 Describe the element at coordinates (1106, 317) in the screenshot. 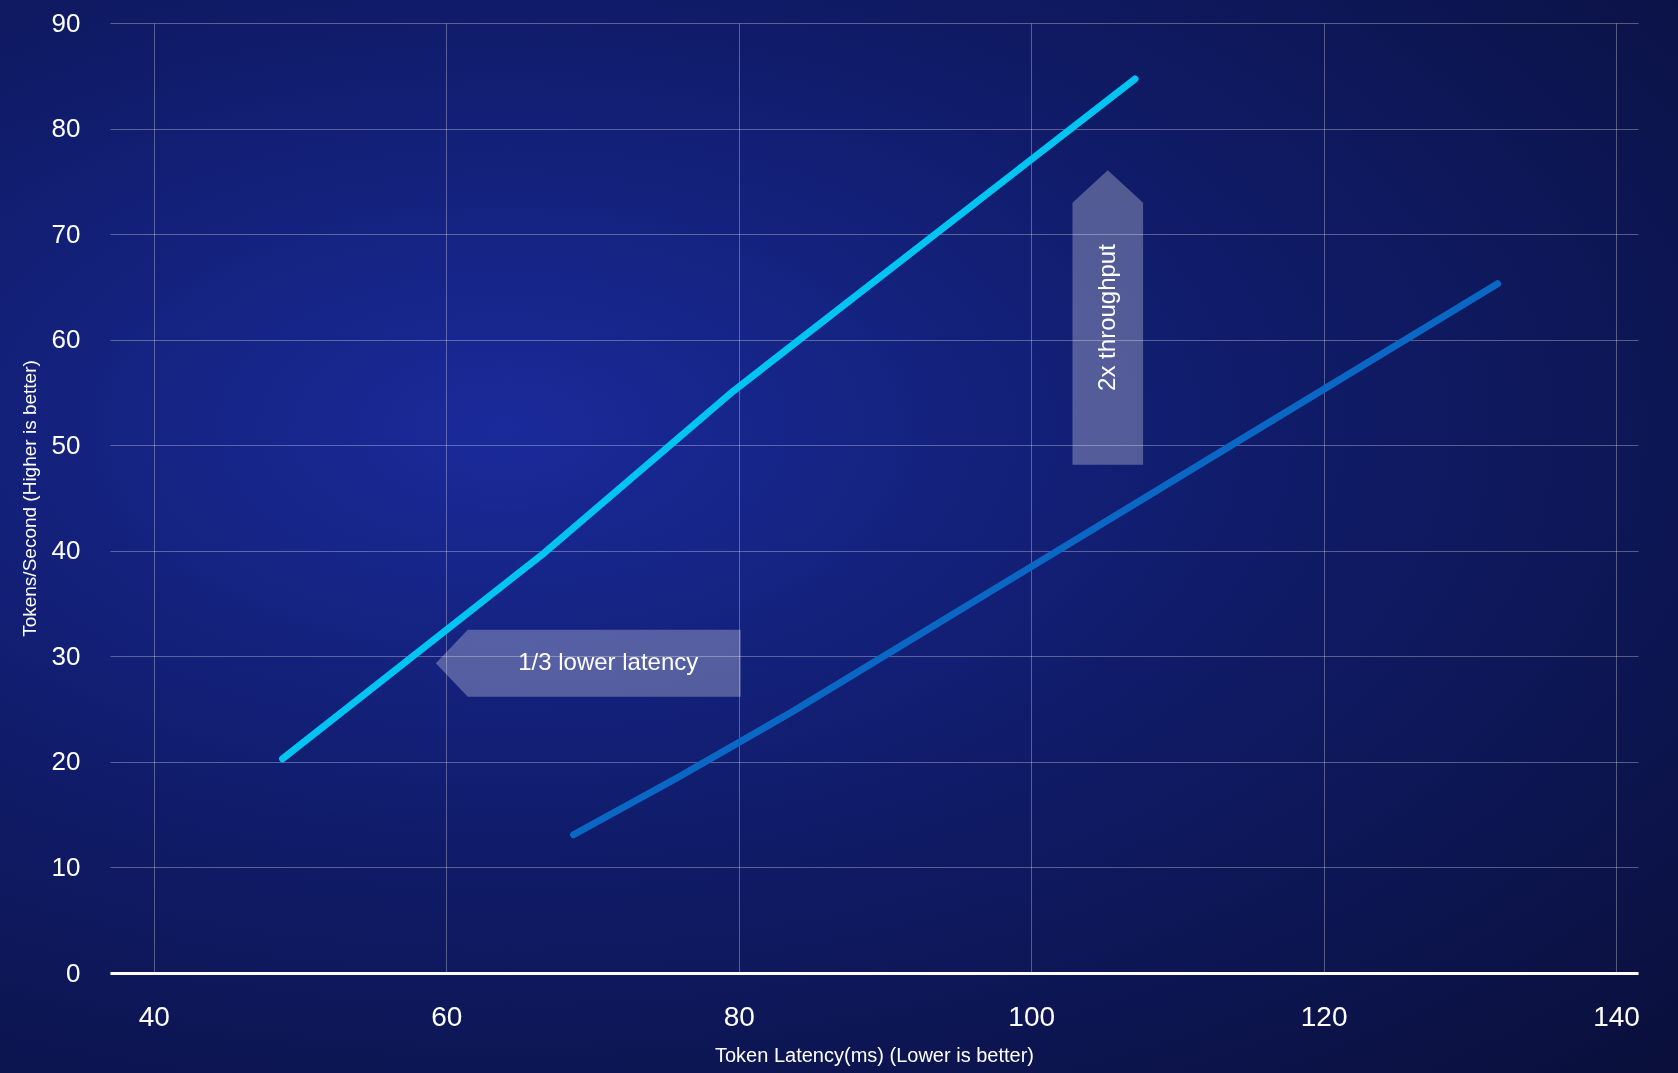

I see `annotation: 2x throughput` at that location.